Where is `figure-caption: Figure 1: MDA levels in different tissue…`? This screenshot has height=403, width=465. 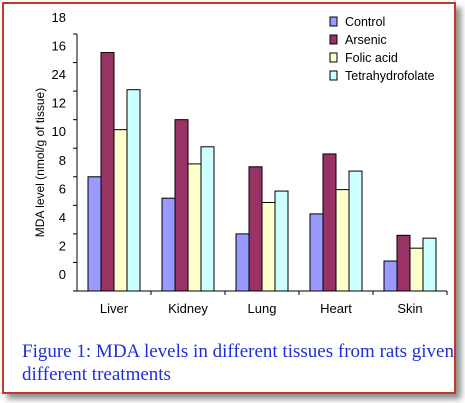
figure-caption: Figure 1: MDA levels in different tissue… is located at coordinates (238, 363).